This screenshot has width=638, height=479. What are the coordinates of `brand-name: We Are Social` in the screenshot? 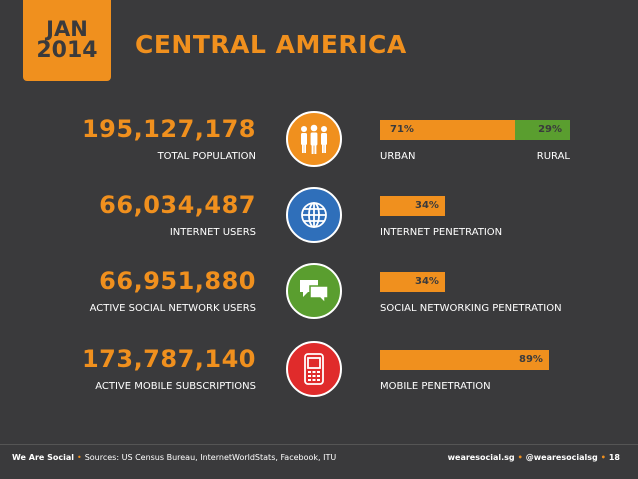 It's located at (43, 457).